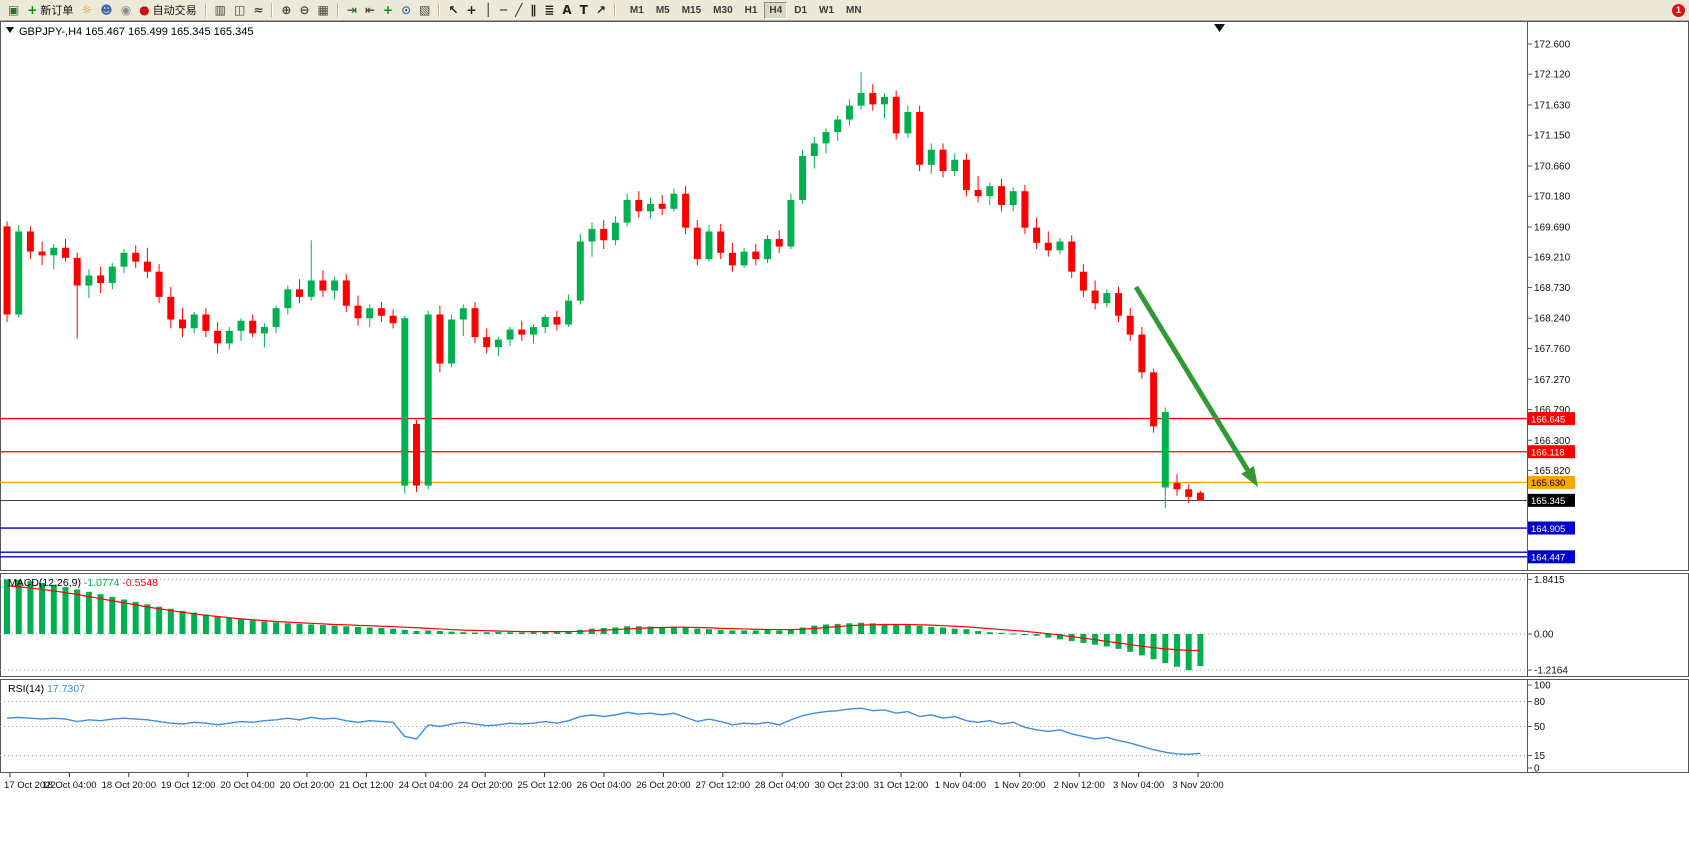  I want to click on horizontal-line-button: ─, so click(503, 10).